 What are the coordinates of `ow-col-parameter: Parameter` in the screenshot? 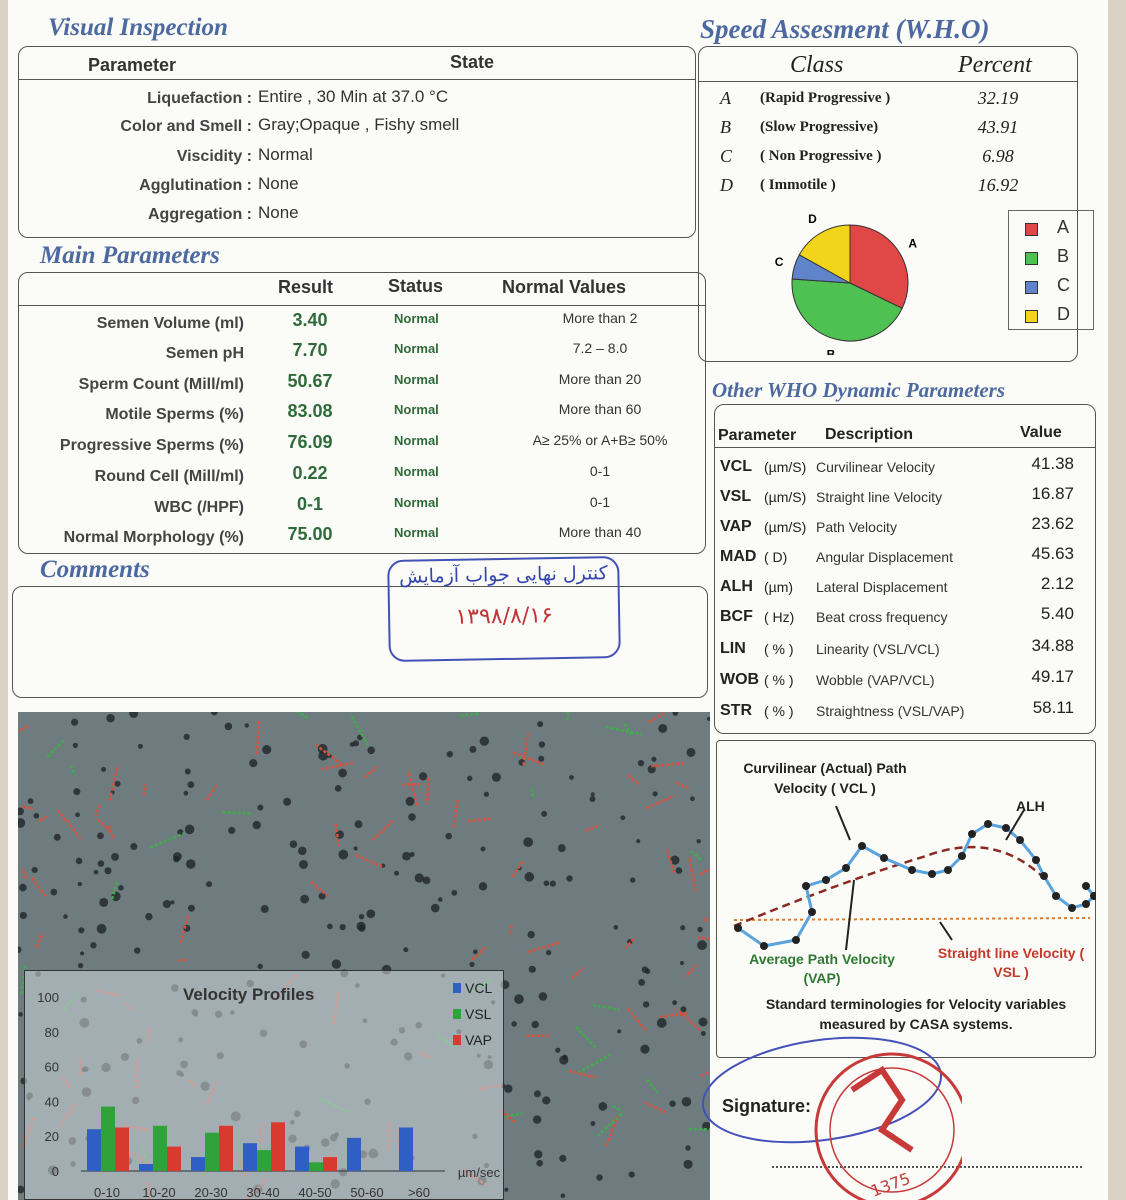 It's located at (757, 435).